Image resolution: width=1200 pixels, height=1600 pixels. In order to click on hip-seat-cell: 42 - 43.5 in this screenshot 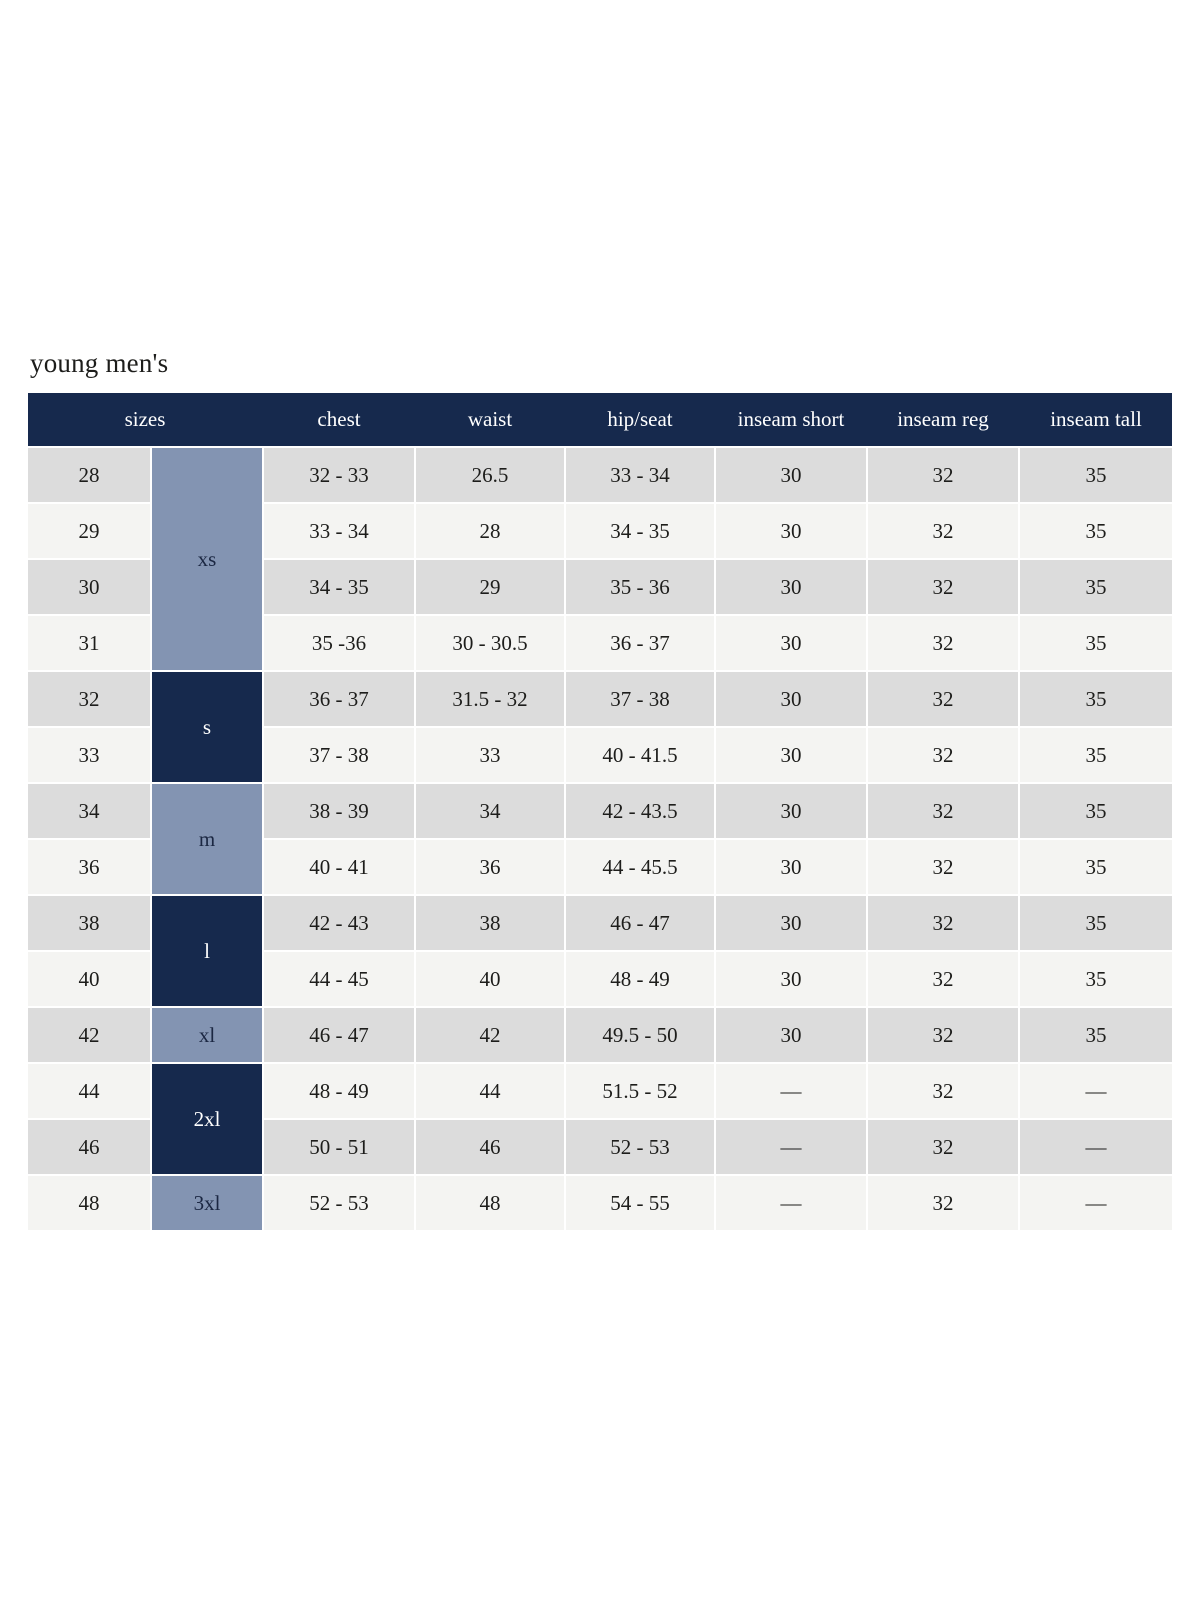, I will do `click(640, 811)`.